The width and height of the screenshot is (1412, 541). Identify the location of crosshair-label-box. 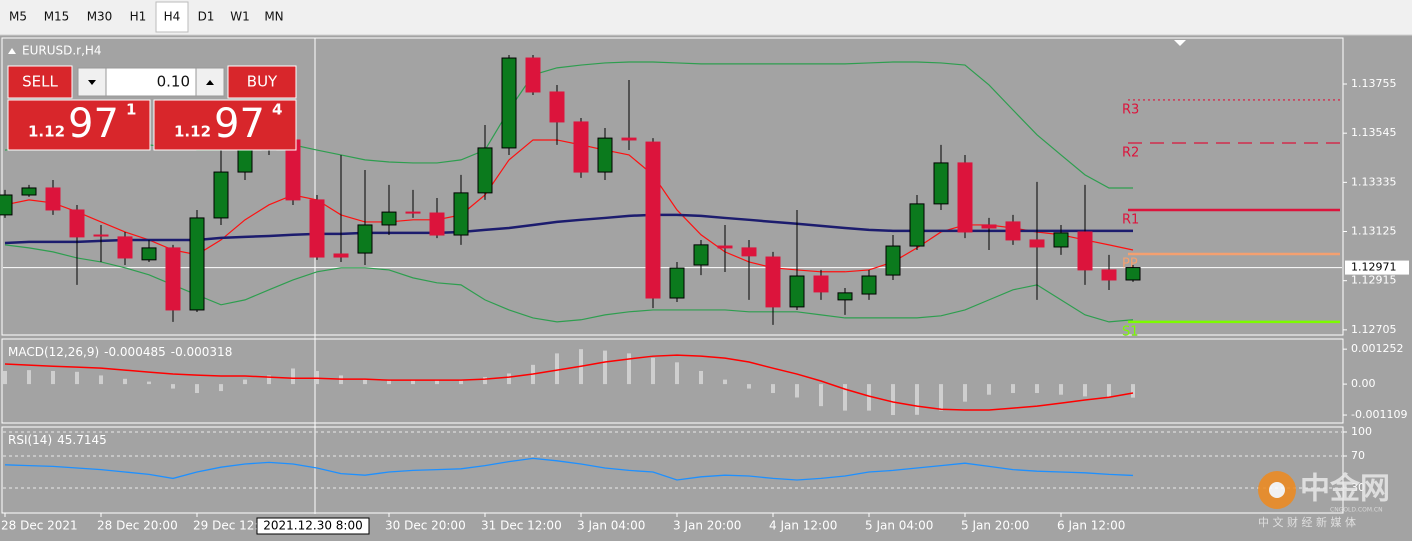
(313, 526).